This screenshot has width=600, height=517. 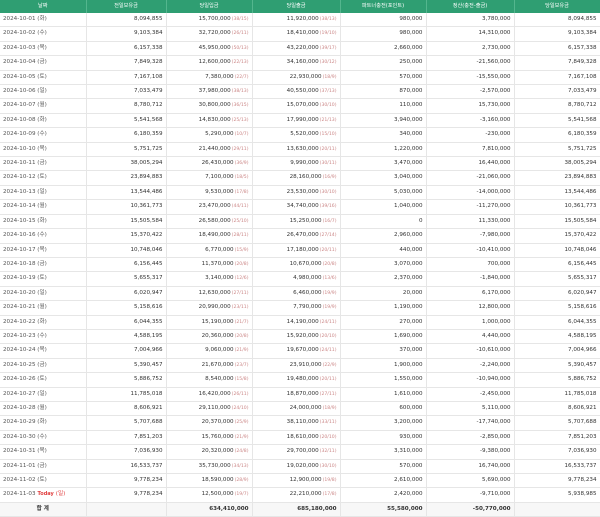 I want to click on date-cell: 2024-10-12 (토), so click(x=43, y=178).